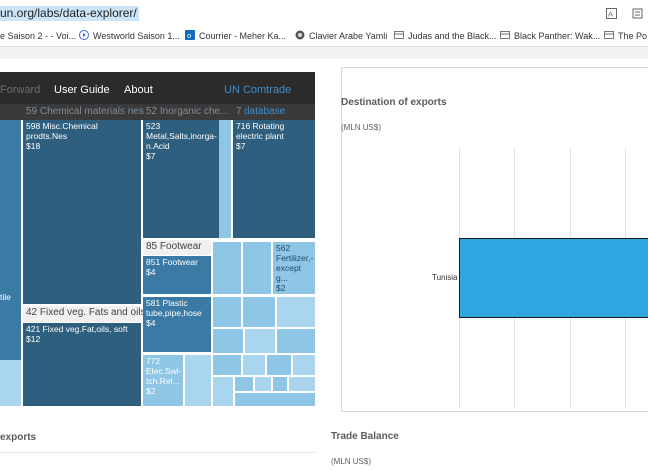 Image resolution: width=648 pixels, height=470 pixels. I want to click on group-title: 42 Fixed veg. Fats and oils, so click(84, 314).